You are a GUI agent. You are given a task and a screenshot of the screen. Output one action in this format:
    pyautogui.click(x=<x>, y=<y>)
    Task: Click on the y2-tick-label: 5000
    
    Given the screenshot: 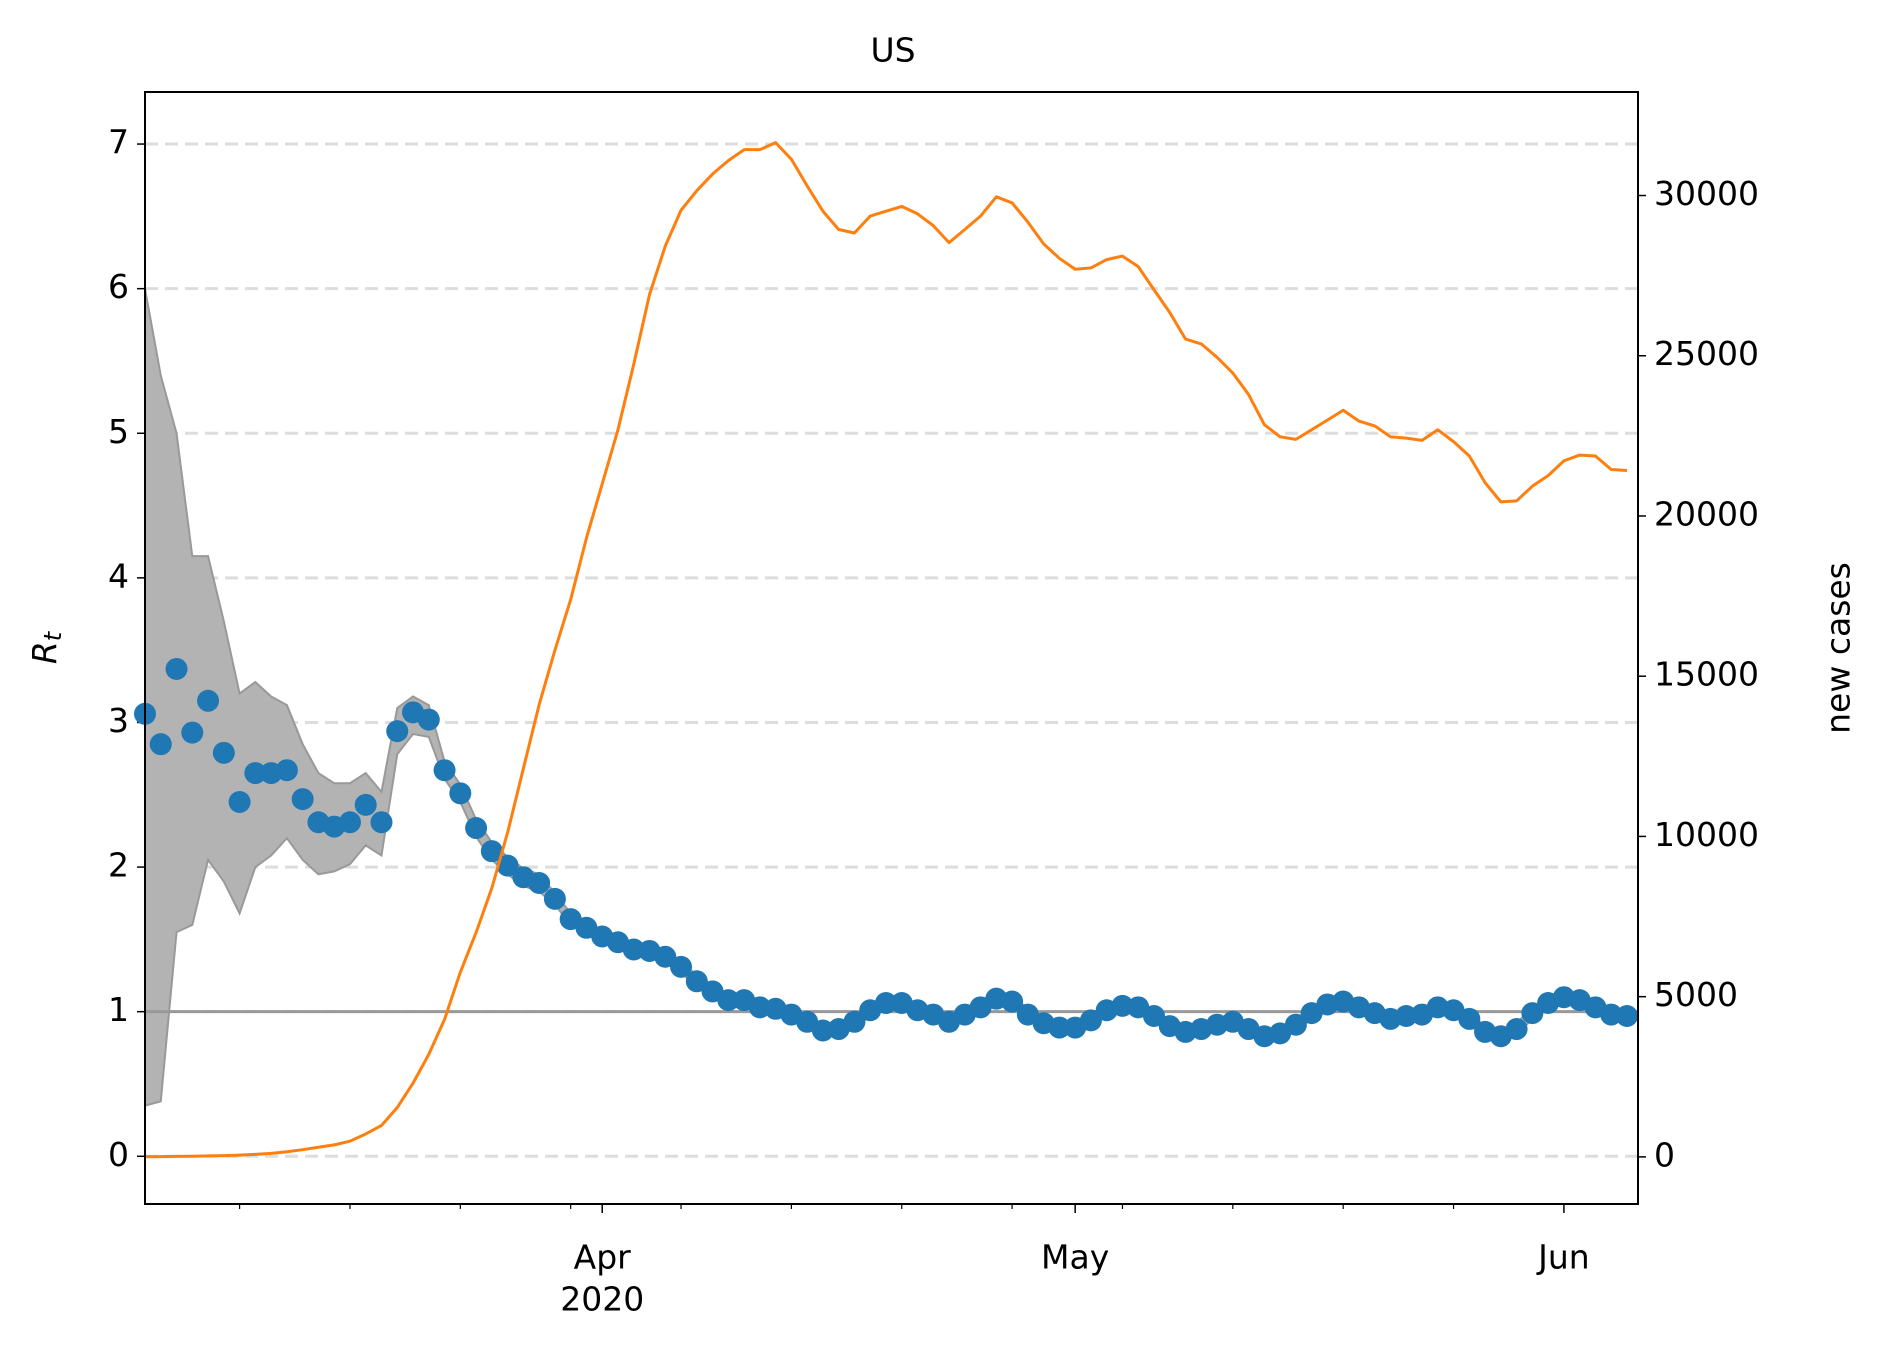 What is the action you would take?
    pyautogui.click(x=1696, y=994)
    